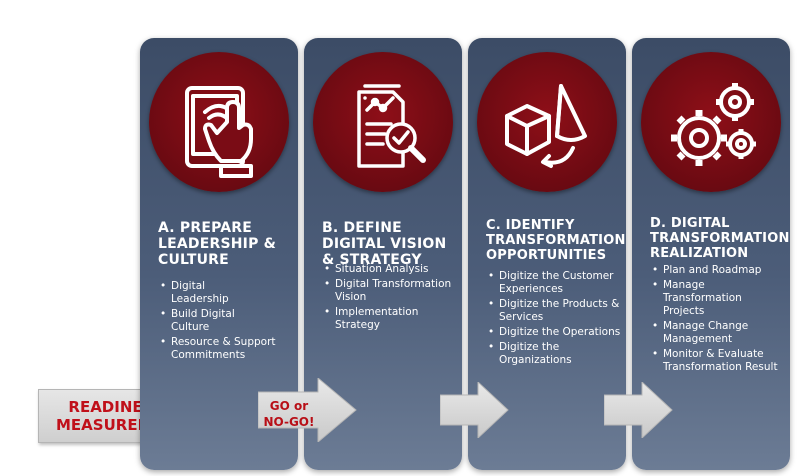  I want to click on card-a-item: Digital Leadership, so click(200, 293).